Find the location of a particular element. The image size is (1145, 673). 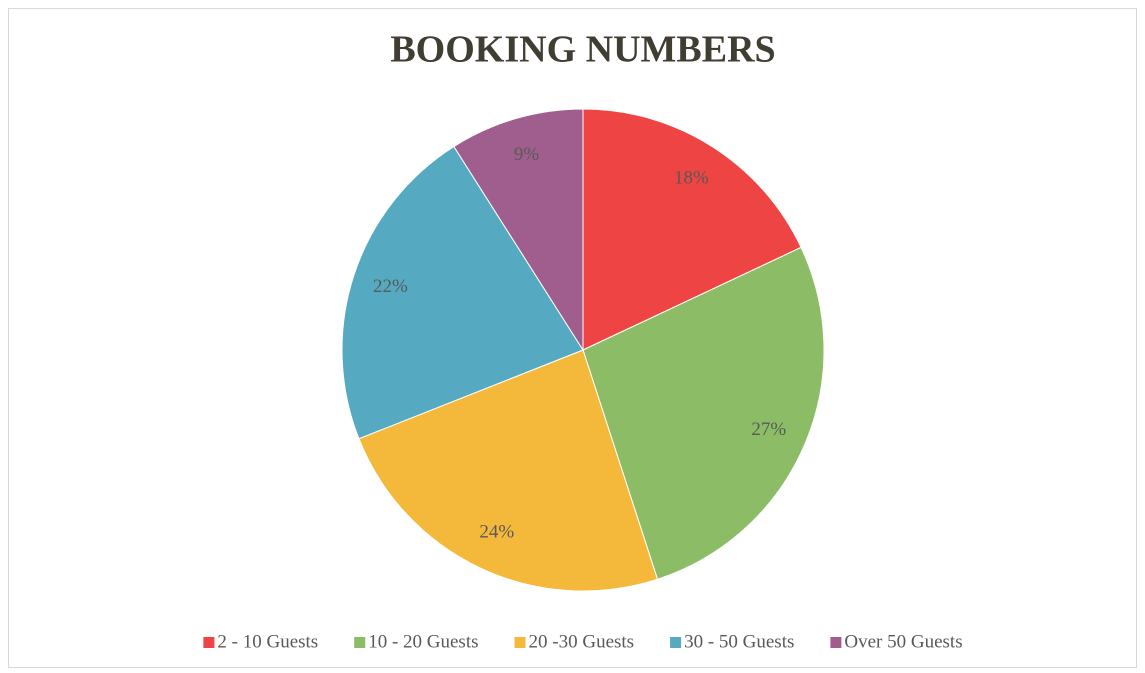

legend-label: 2 - 10 Guests is located at coordinates (267, 641).